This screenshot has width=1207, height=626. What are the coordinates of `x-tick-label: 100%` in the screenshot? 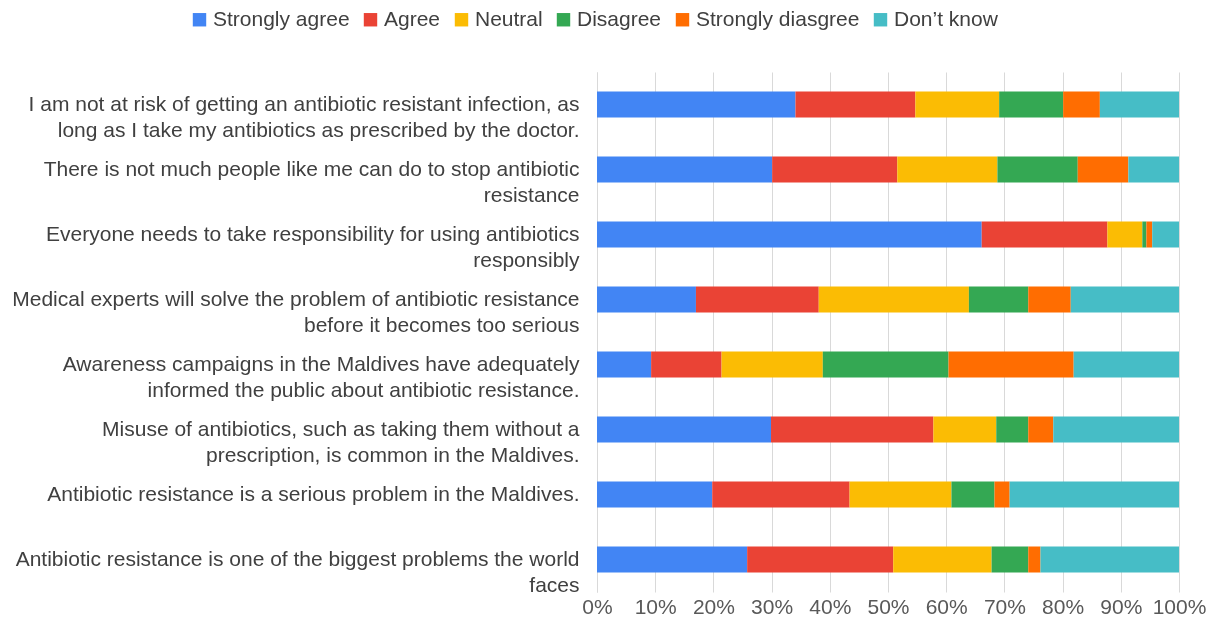 It's located at (1179, 606).